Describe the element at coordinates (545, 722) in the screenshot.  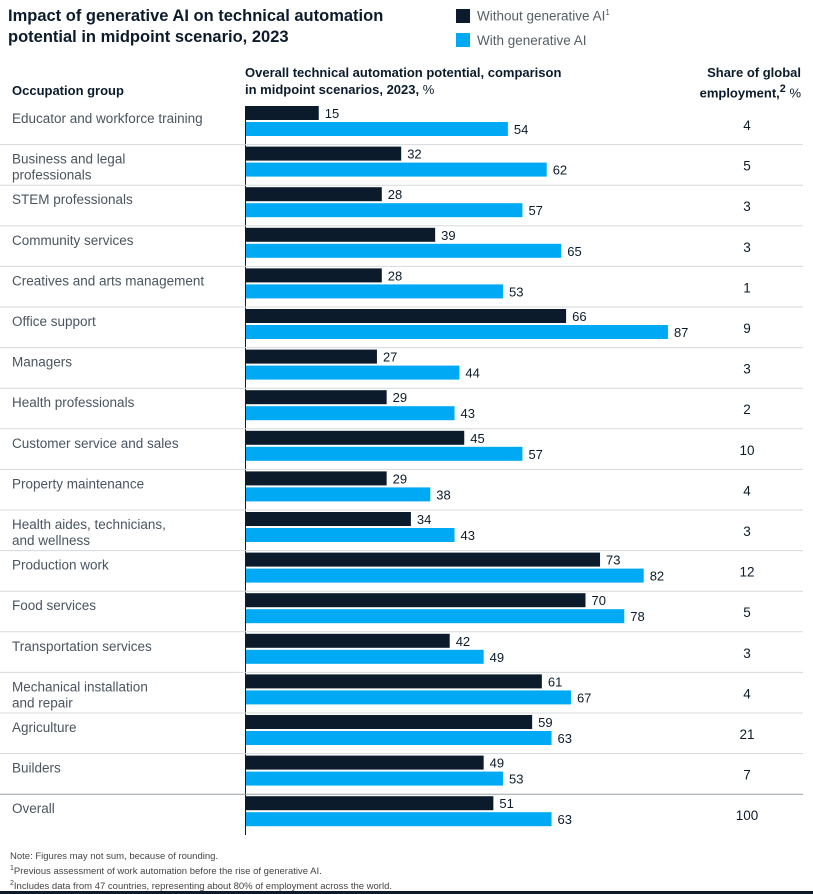
I see `bar-value-label: 59` at that location.